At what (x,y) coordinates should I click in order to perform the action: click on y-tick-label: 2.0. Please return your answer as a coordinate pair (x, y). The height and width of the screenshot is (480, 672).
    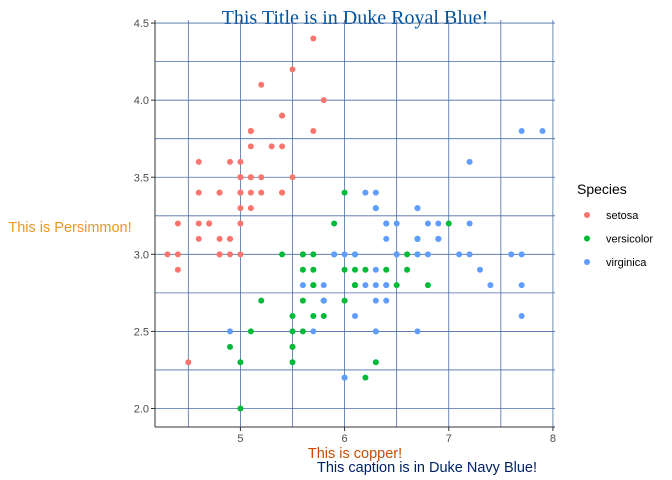
    Looking at the image, I should click on (141, 410).